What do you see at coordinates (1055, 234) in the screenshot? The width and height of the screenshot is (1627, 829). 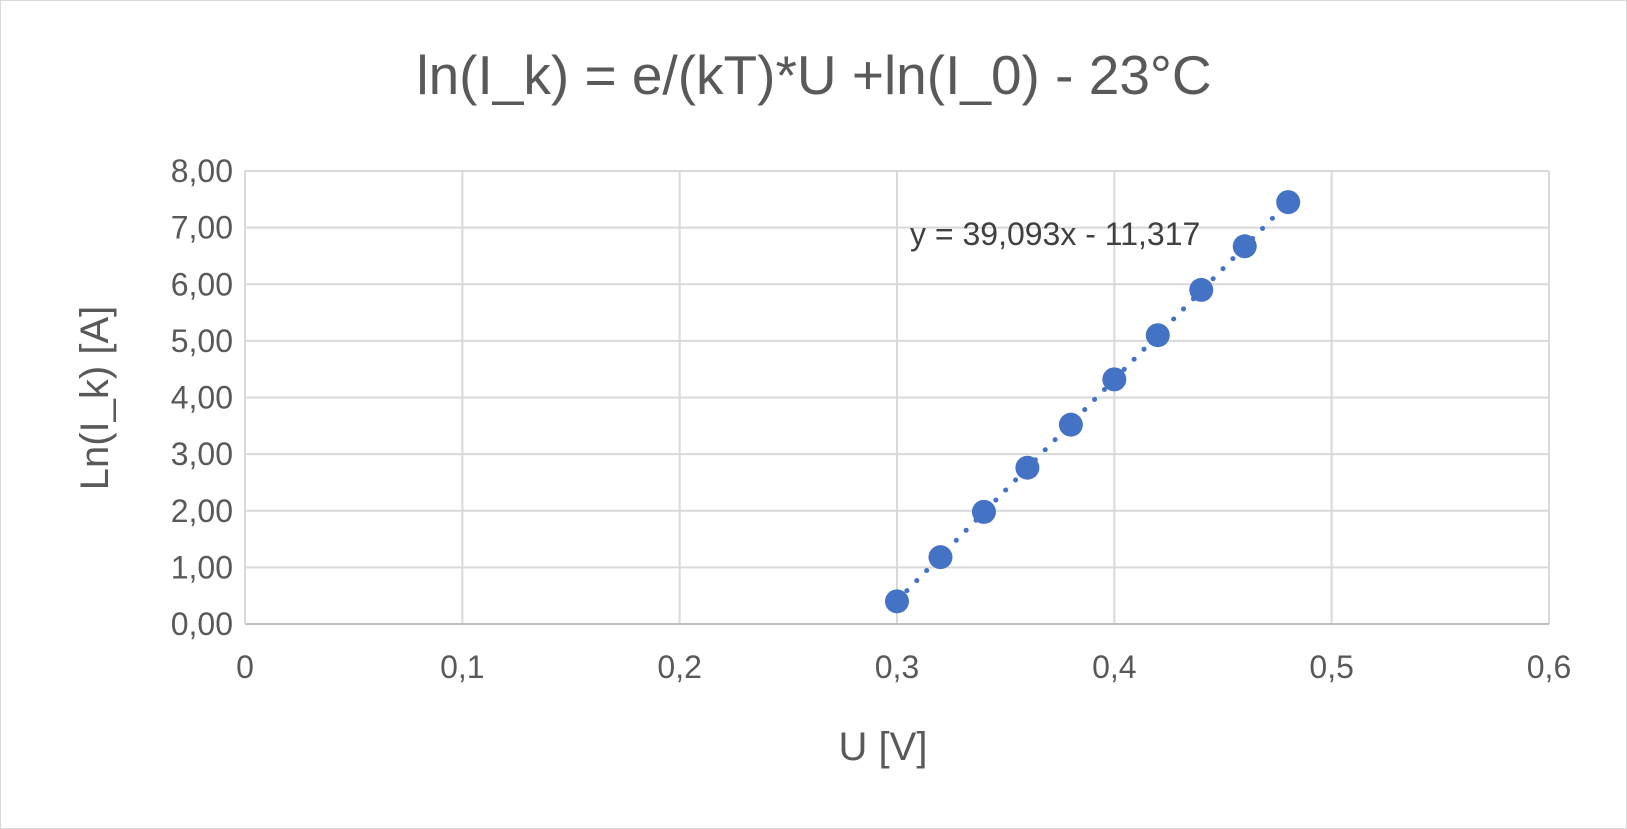 I see `trendline-equation: y = 39,093x - 11,317` at bounding box center [1055, 234].